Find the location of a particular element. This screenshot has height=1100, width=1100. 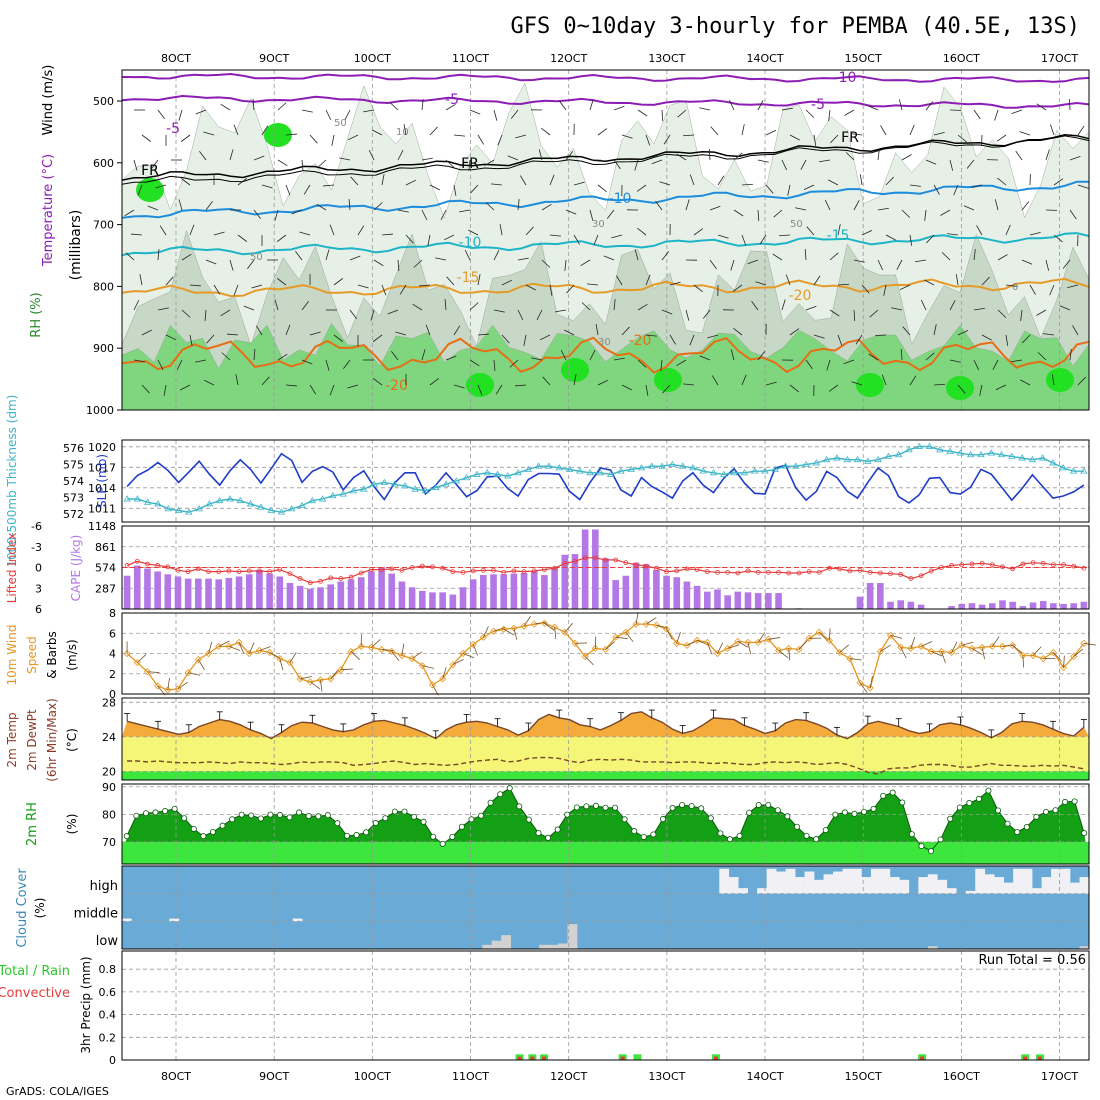

contour-label: -10 is located at coordinates (470, 243).